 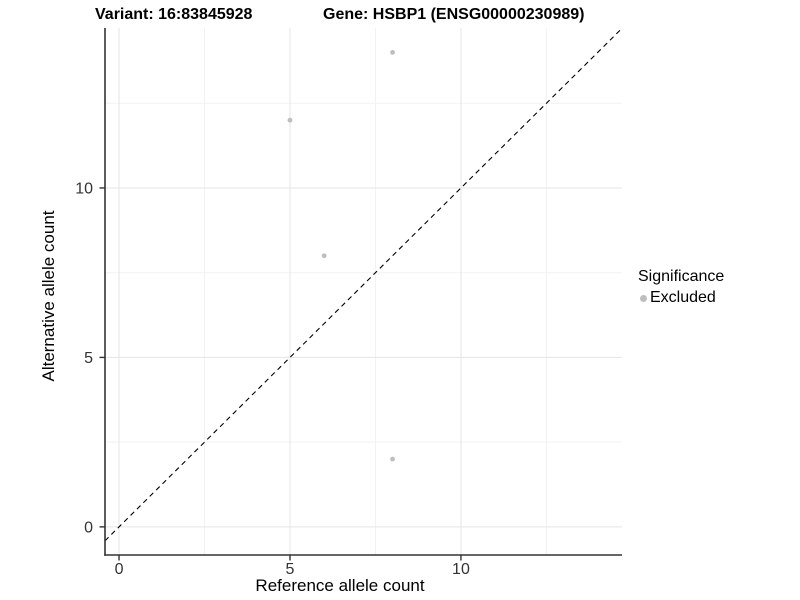 I want to click on plot-title-variant: Variant: 16:83845928, so click(x=174, y=14).